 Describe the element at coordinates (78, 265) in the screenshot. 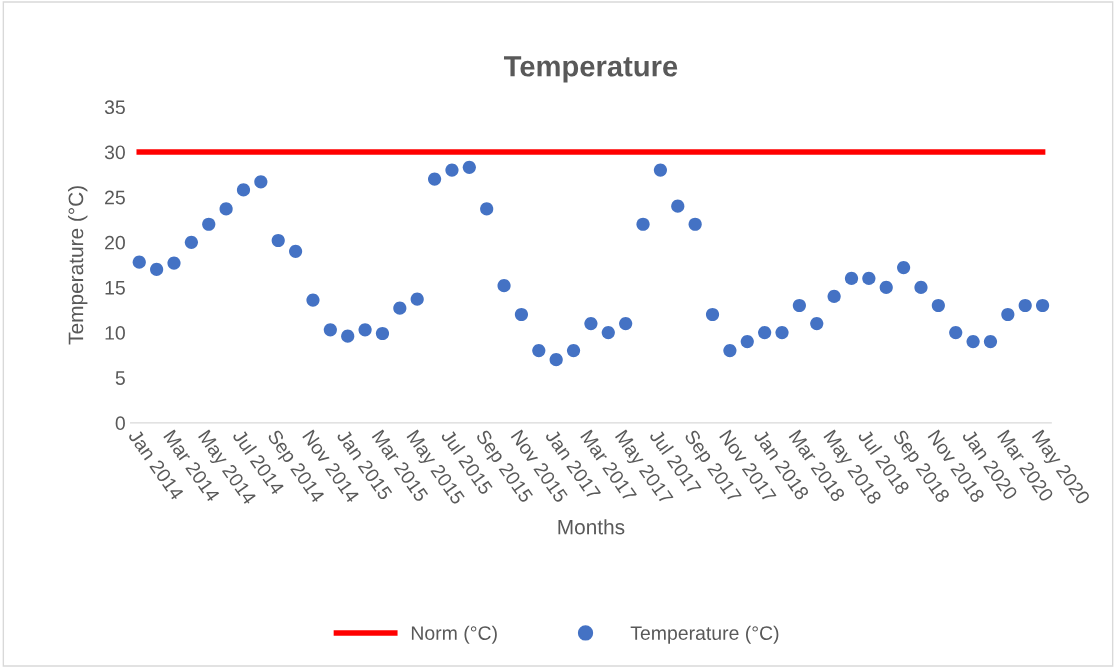

I see `y-axis-title: Temperature (°C)` at that location.